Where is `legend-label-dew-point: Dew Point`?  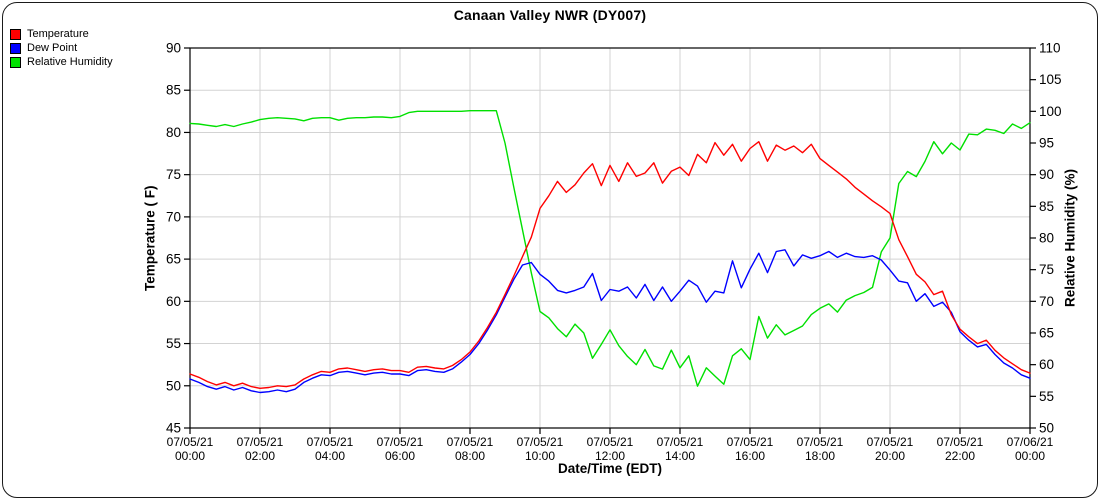 legend-label-dew-point: Dew Point is located at coordinates (52, 47).